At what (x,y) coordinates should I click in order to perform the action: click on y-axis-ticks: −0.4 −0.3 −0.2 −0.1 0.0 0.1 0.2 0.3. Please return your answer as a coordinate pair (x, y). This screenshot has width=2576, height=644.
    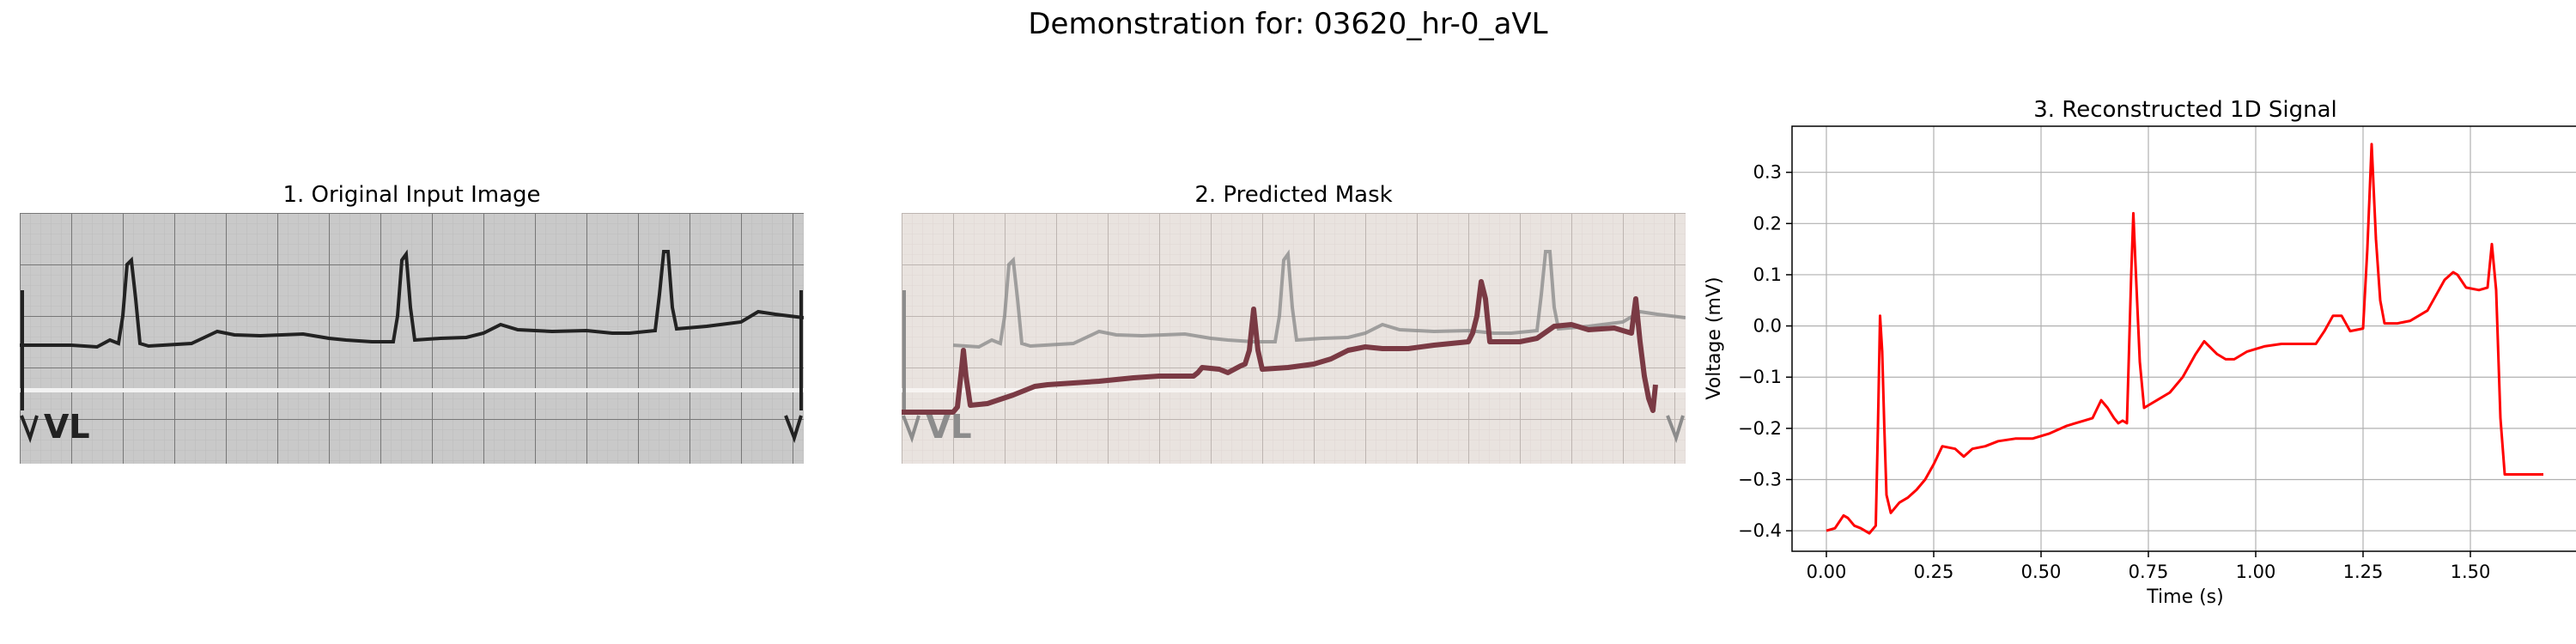
    Looking at the image, I should click on (1765, 351).